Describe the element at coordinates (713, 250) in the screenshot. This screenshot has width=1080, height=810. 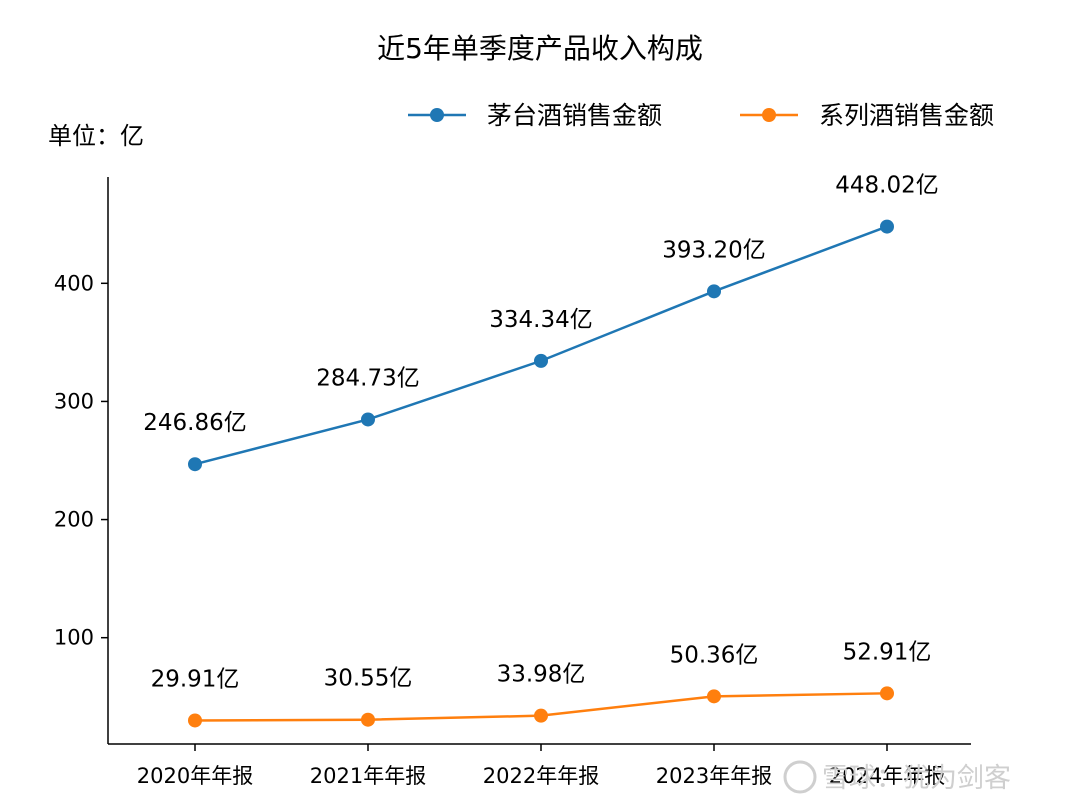
I see `data-label: 393.20亿` at that location.